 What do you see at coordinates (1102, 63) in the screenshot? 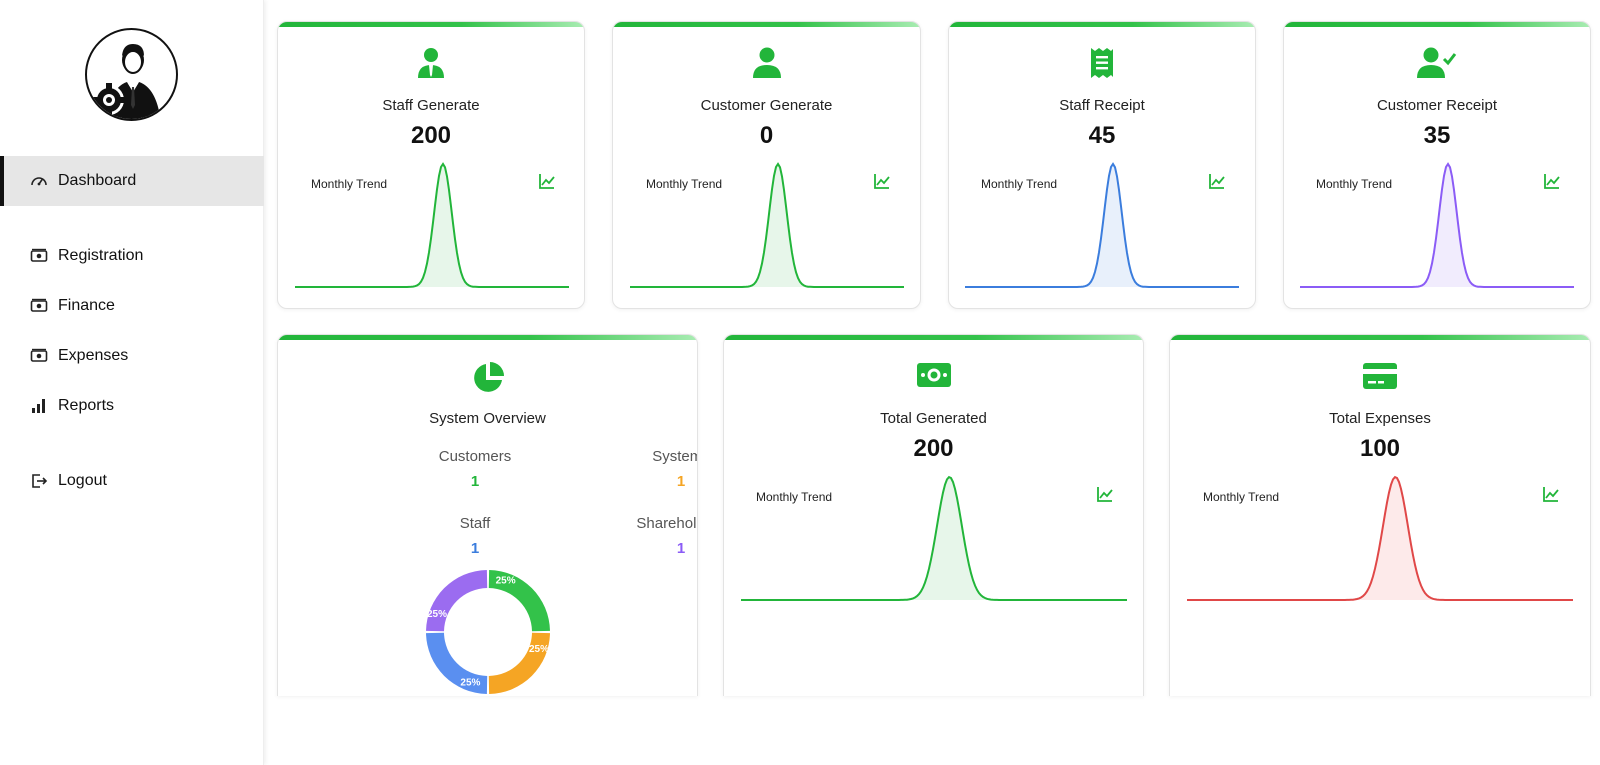
I see `receipt-icon` at bounding box center [1102, 63].